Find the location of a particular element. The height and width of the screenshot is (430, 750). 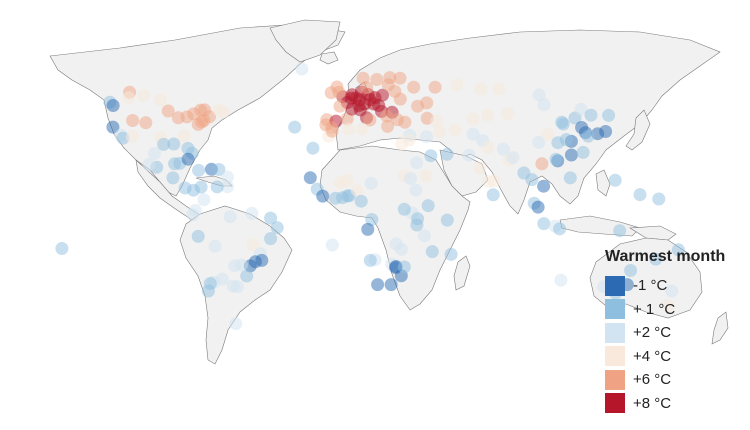

legend-item: +8 °C is located at coordinates (675, 404).